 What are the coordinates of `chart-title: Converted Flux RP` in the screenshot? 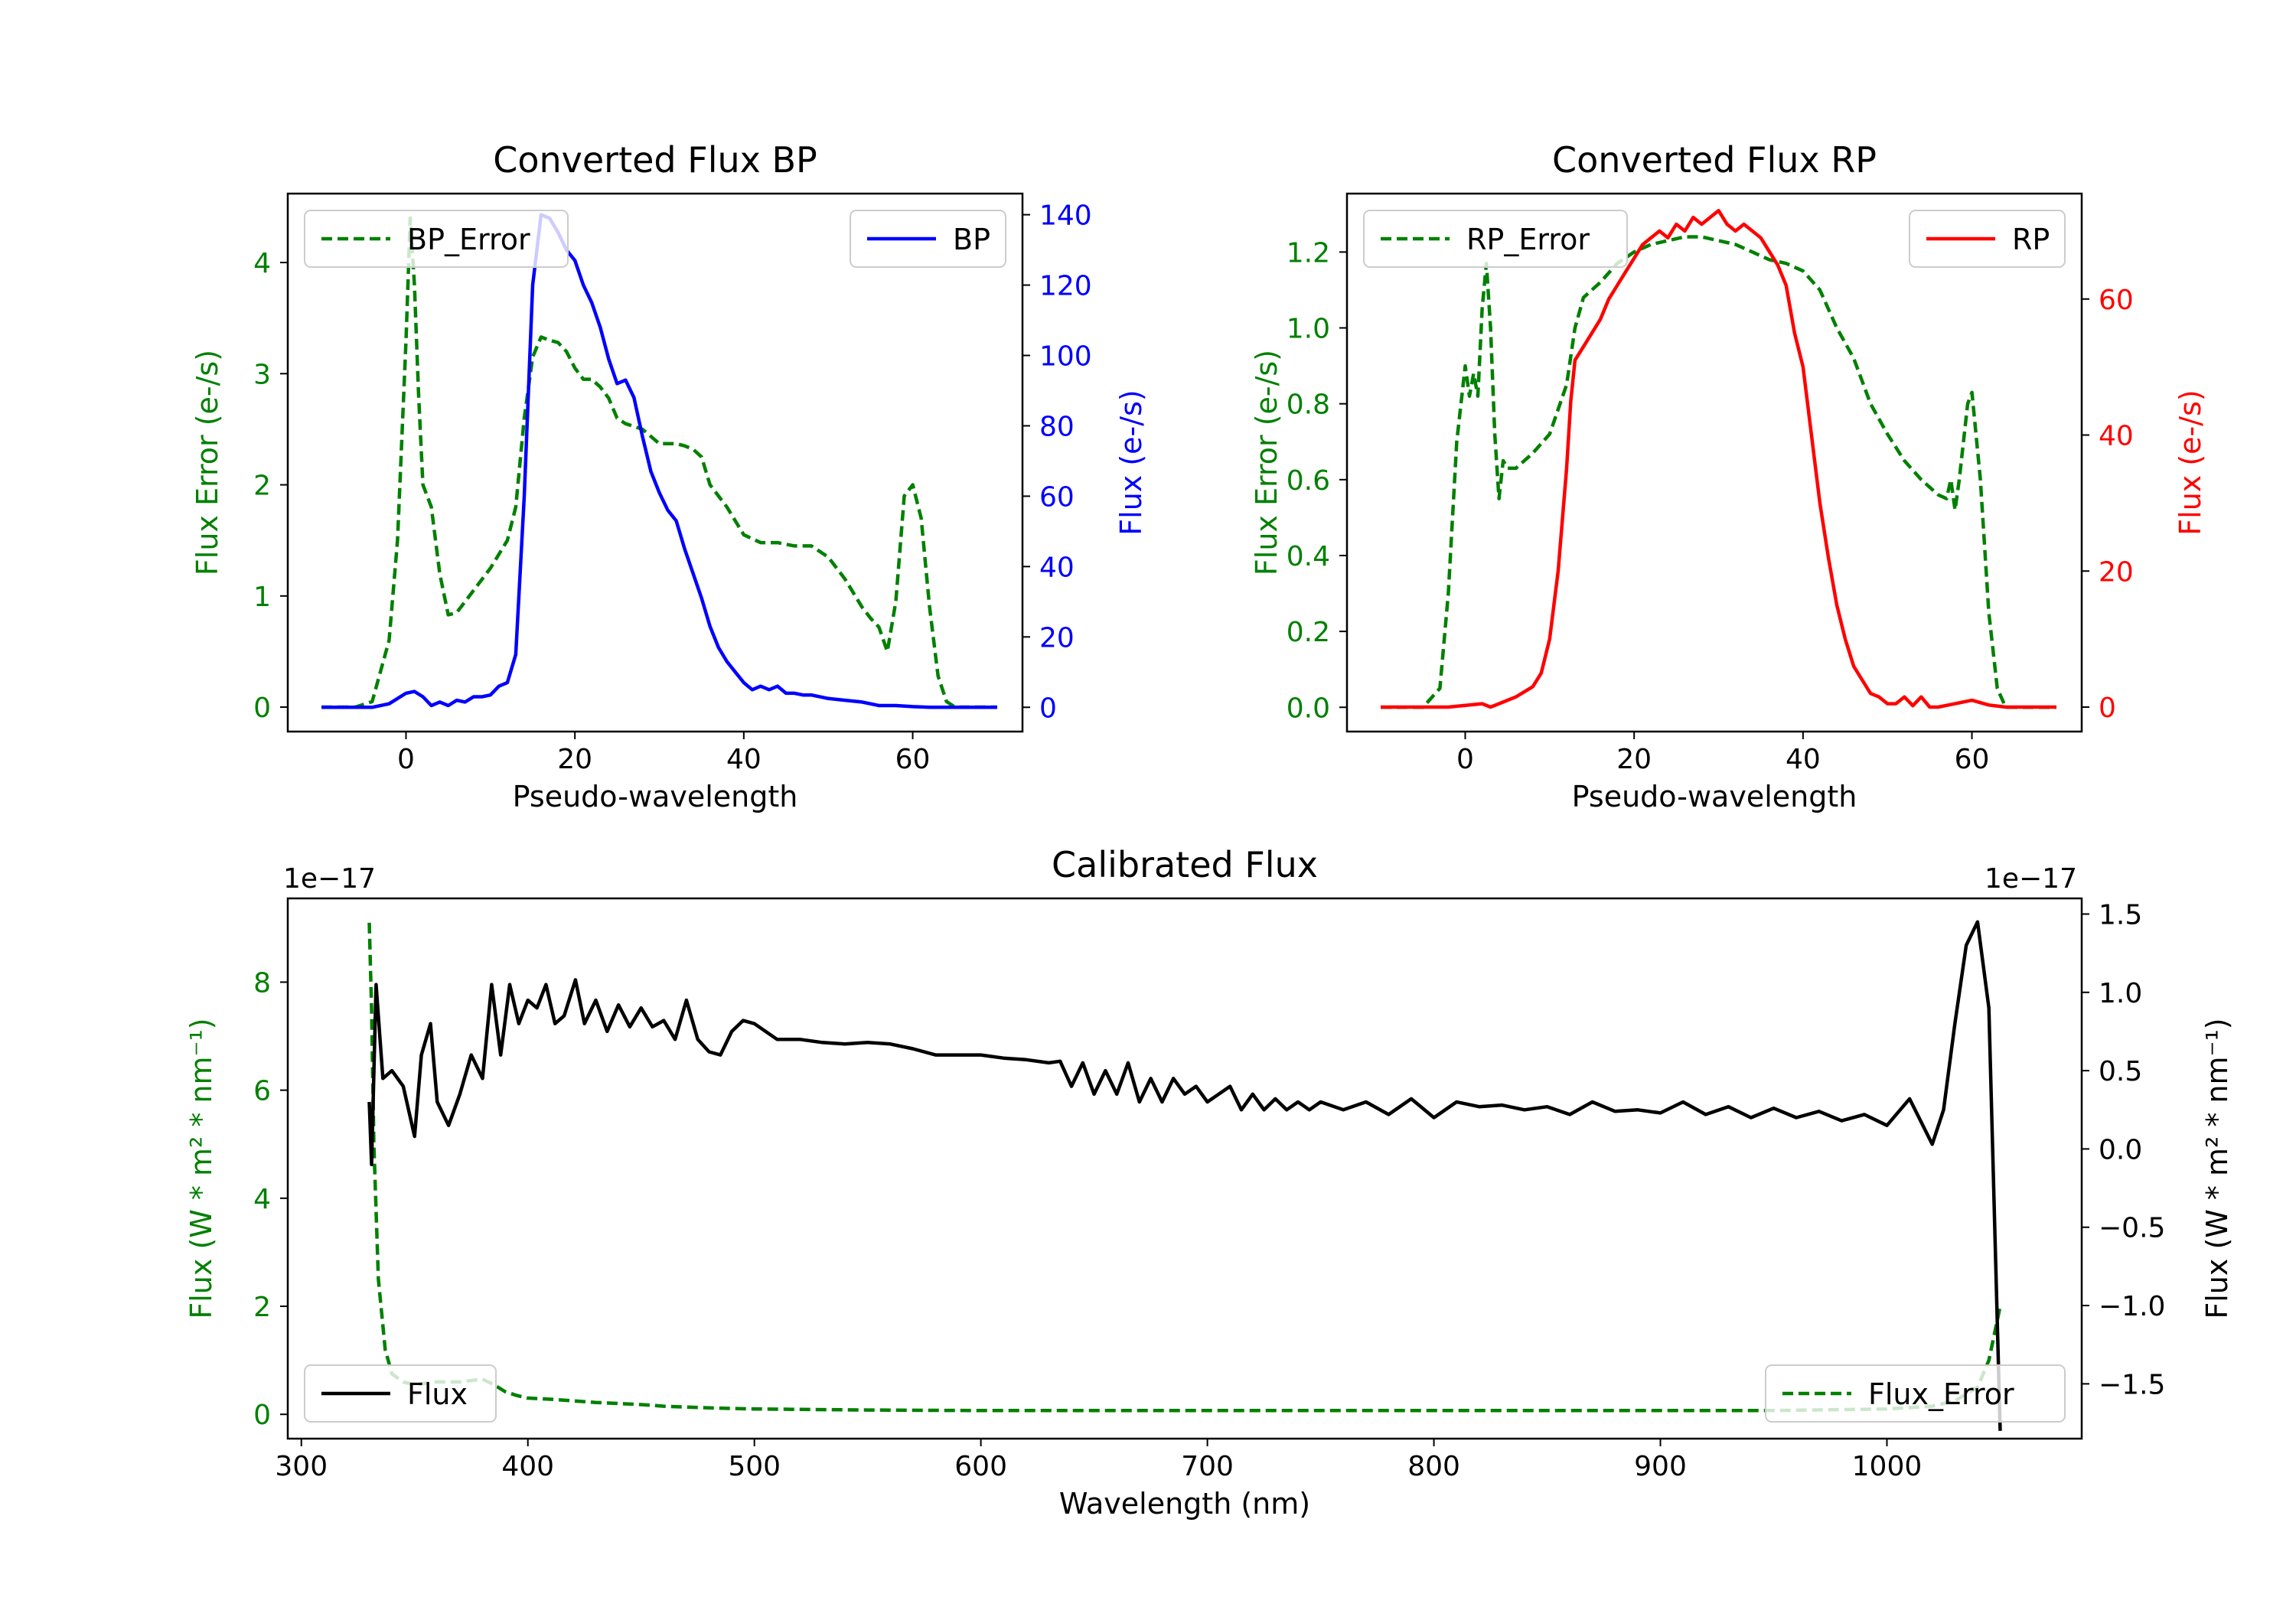 It's located at (1714, 160).